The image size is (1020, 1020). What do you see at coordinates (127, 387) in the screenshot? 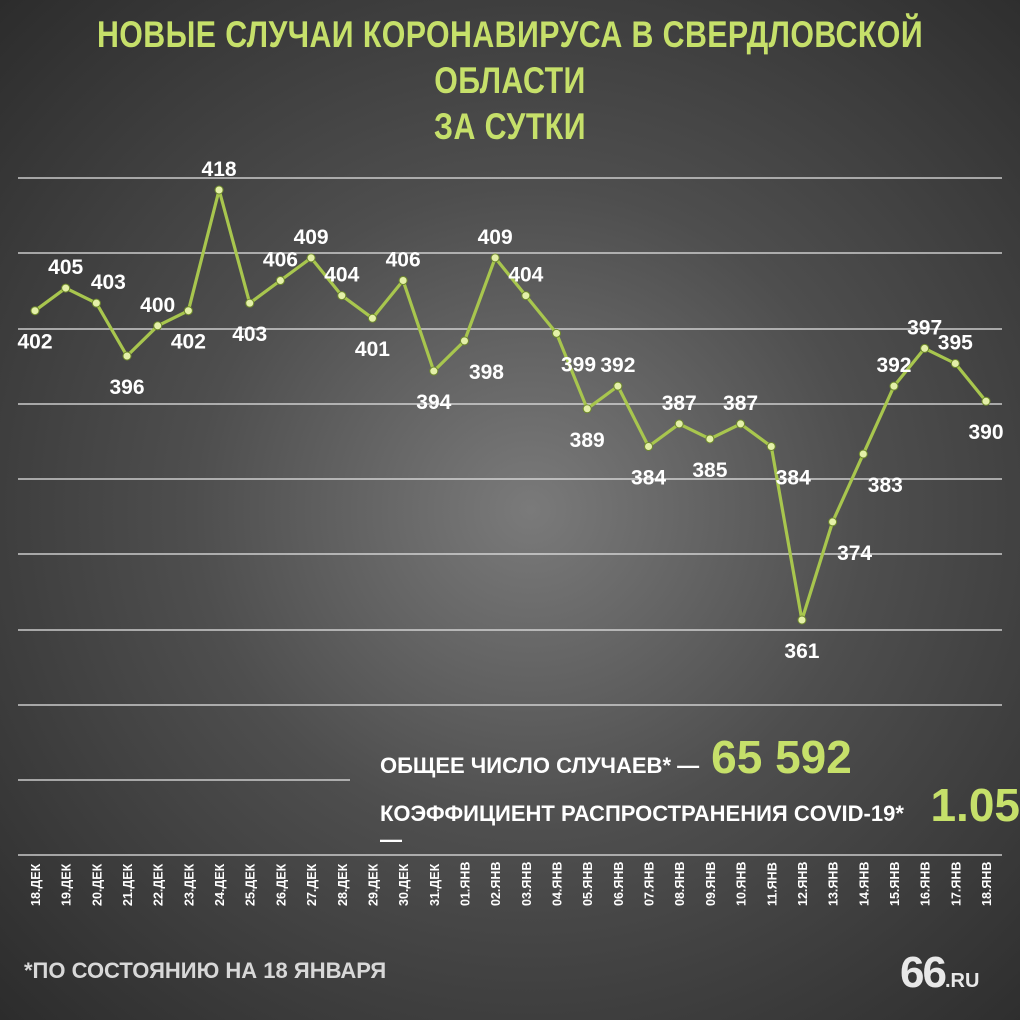
I see `data-label: 396` at bounding box center [127, 387].